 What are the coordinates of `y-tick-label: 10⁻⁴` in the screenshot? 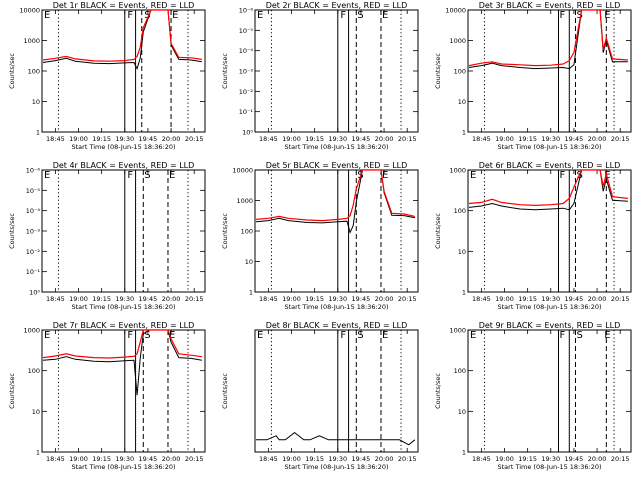 It's located at (246, 51).